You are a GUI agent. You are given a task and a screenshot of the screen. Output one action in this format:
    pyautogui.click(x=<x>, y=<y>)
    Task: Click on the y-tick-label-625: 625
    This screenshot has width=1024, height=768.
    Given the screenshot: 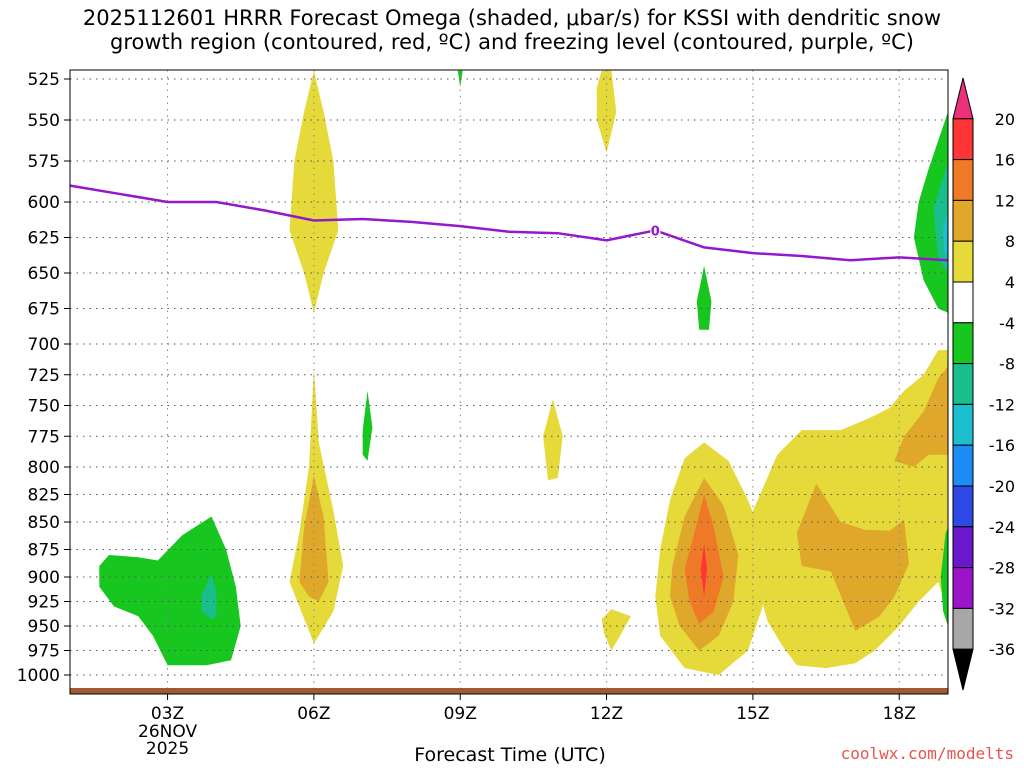 What is the action you would take?
    pyautogui.click(x=44, y=239)
    